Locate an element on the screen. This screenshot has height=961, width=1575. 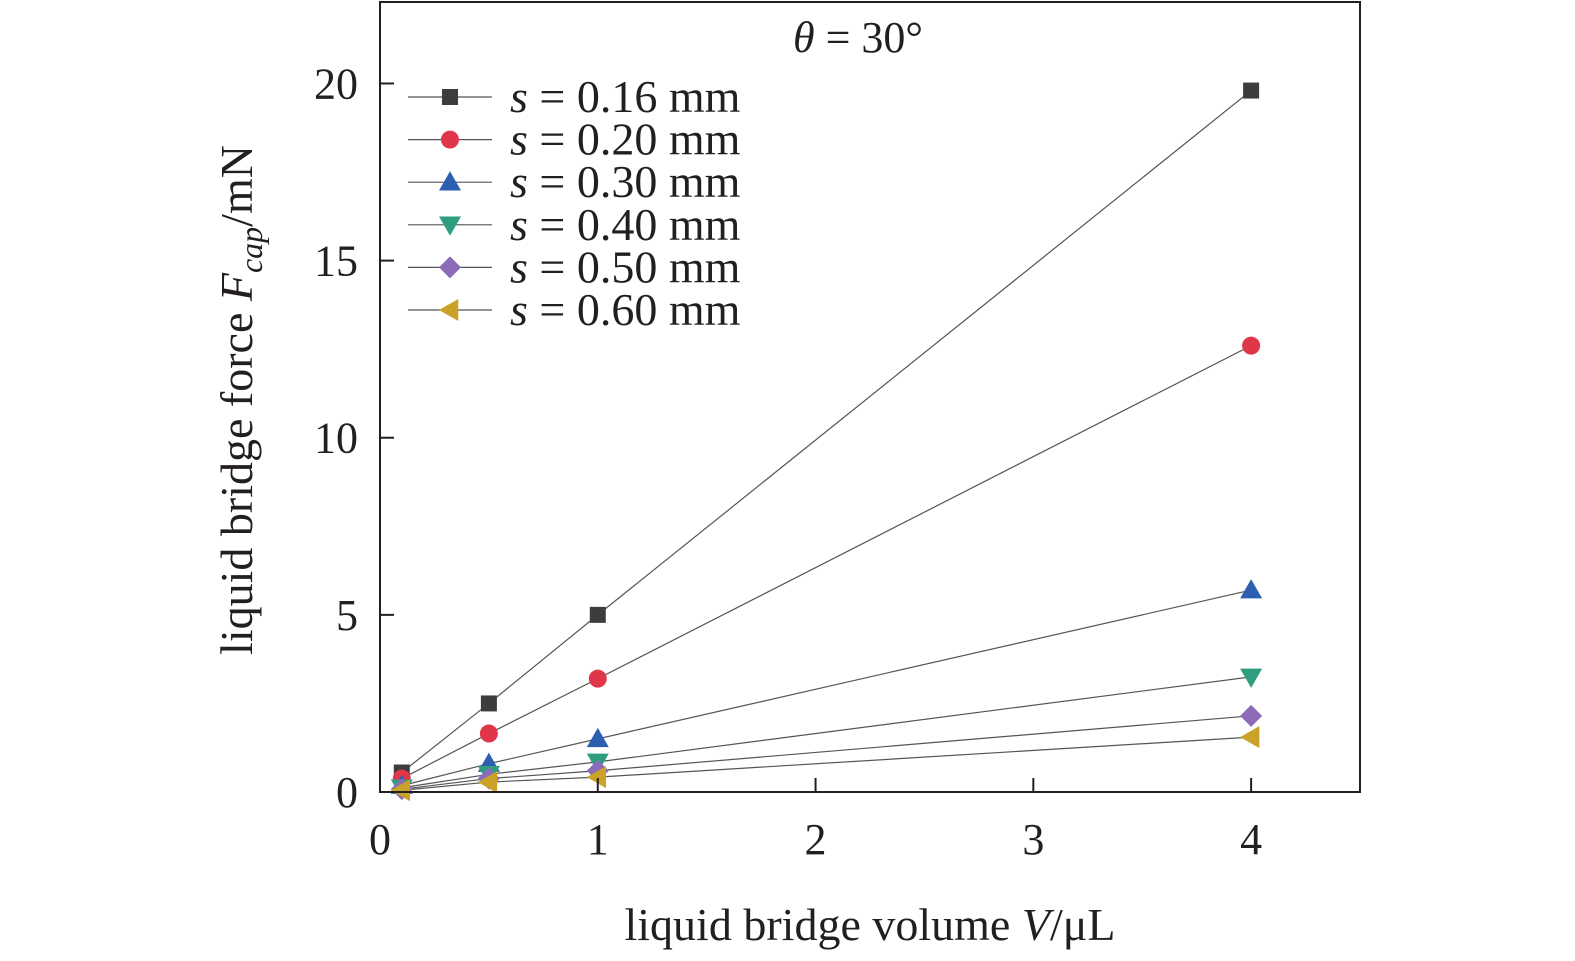
x-tick-label-1: 1 is located at coordinates (598, 839).